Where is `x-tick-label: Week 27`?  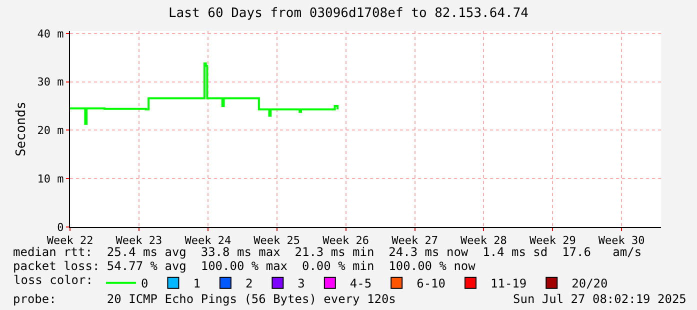 x-tick-label: Week 27 is located at coordinates (415, 241).